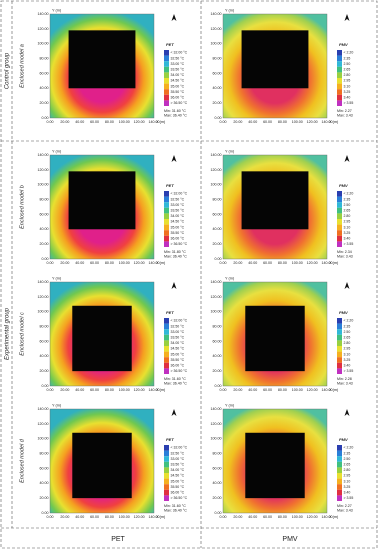  What do you see at coordinates (175, 379) in the screenshot?
I see `min-label: Min: 31.60 °C` at bounding box center [175, 379].